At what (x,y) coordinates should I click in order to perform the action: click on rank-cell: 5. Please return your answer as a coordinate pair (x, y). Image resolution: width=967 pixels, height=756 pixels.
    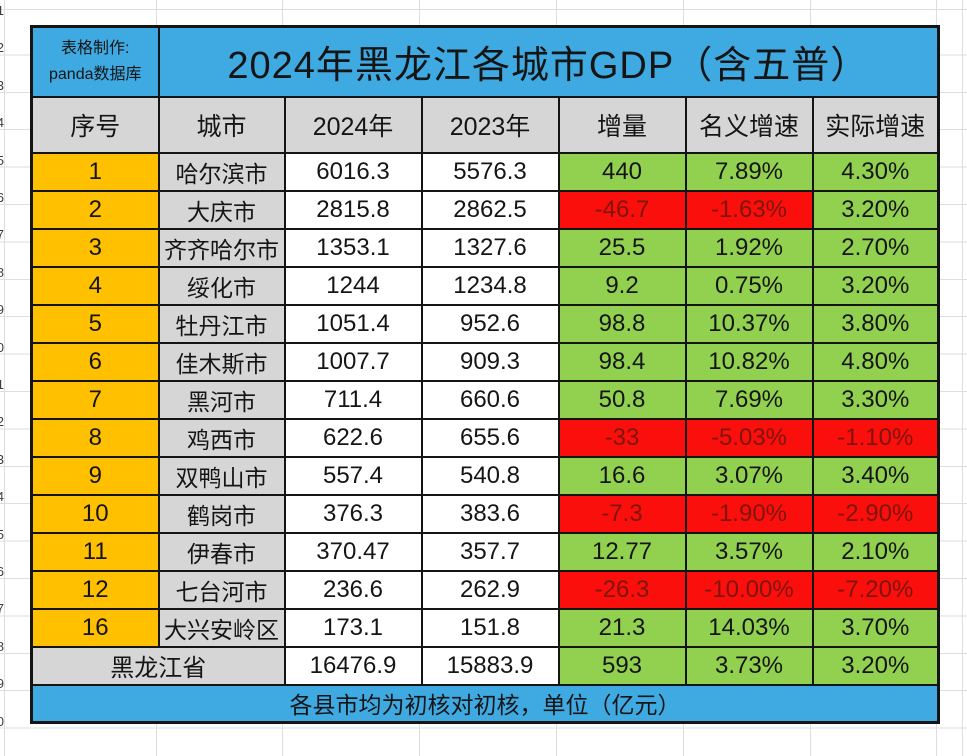
    Looking at the image, I should click on (95, 323).